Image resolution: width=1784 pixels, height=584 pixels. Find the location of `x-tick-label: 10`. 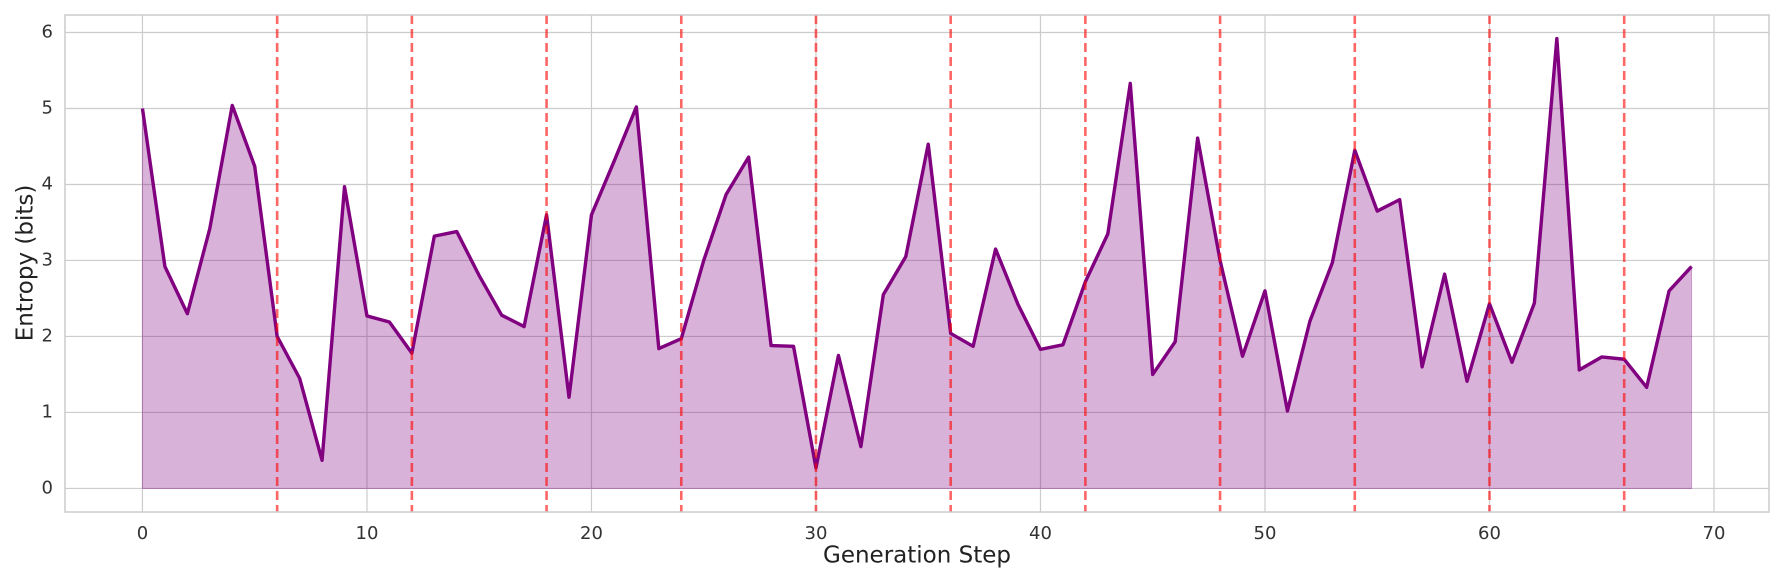

x-tick-label: 10 is located at coordinates (367, 533).